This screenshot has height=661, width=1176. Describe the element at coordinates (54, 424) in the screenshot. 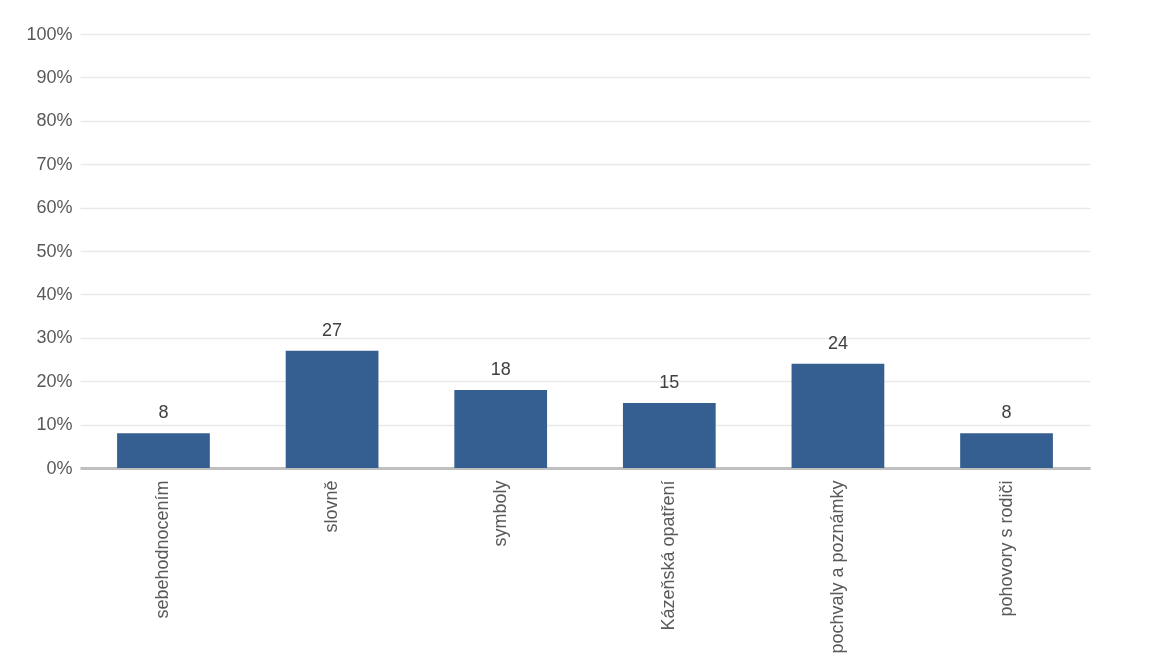

I see `y-tick-label: 10%` at that location.